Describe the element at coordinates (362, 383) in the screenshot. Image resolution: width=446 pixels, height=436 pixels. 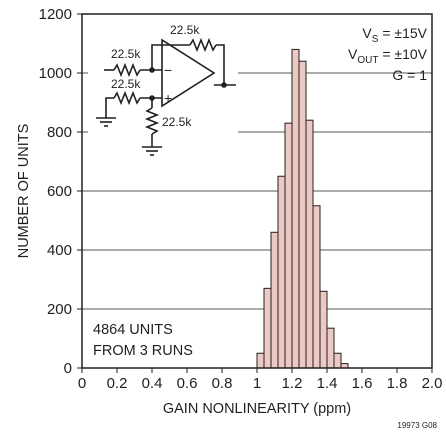
I see `x-tick-label: 1.6` at that location.